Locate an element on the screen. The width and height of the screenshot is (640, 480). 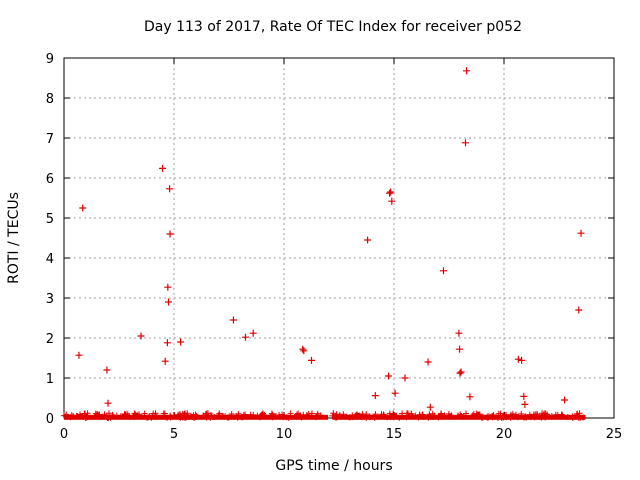
x-tick-label: 25 is located at coordinates (614, 434).